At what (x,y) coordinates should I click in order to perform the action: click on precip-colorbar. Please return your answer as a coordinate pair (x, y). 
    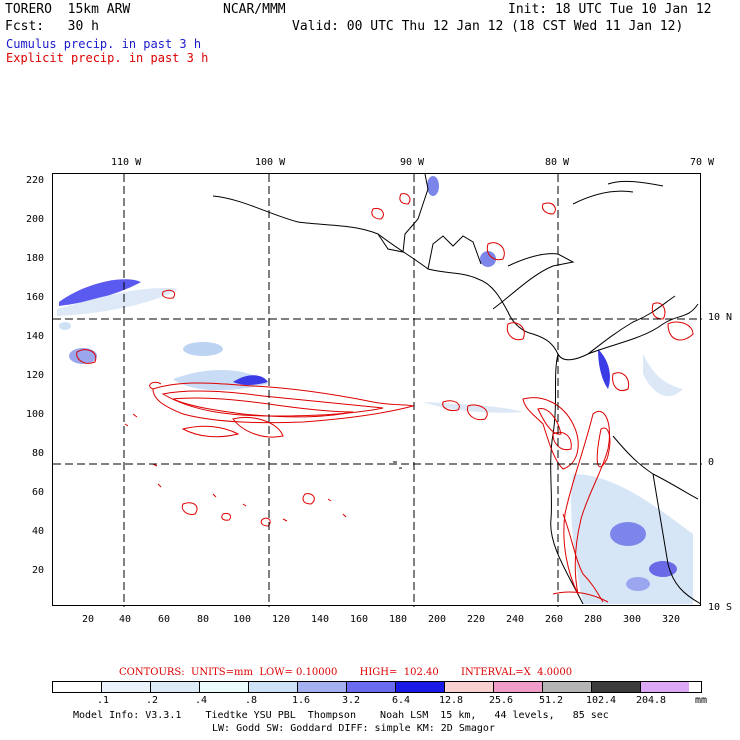
    Looking at the image, I should click on (370, 687).